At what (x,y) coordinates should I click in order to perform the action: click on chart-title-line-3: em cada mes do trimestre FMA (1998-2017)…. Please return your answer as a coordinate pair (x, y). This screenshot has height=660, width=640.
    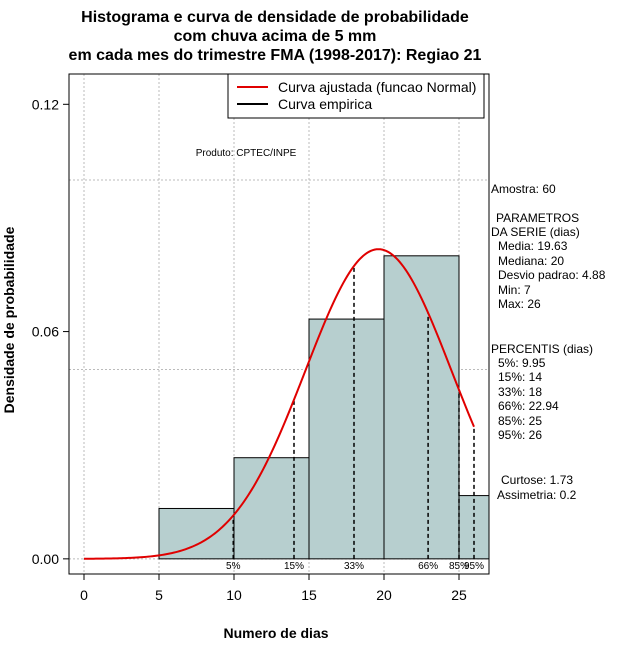
    Looking at the image, I should click on (275, 55).